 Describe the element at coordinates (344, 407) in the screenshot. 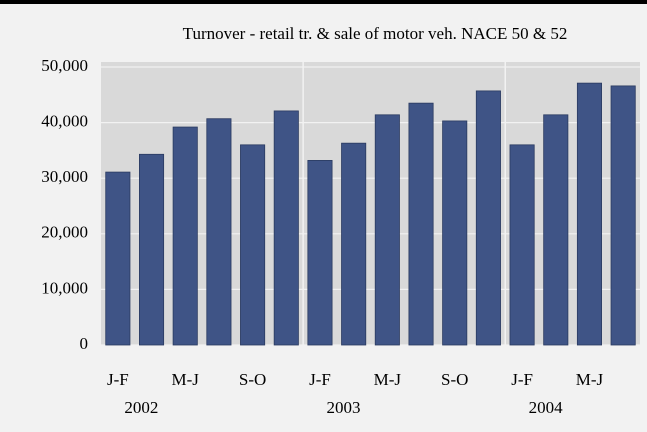

I see `group-label: 2003` at that location.